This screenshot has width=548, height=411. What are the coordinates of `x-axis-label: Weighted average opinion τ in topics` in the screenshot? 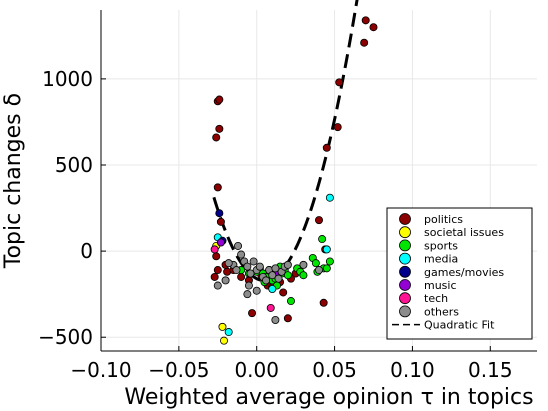 It's located at (328, 397).